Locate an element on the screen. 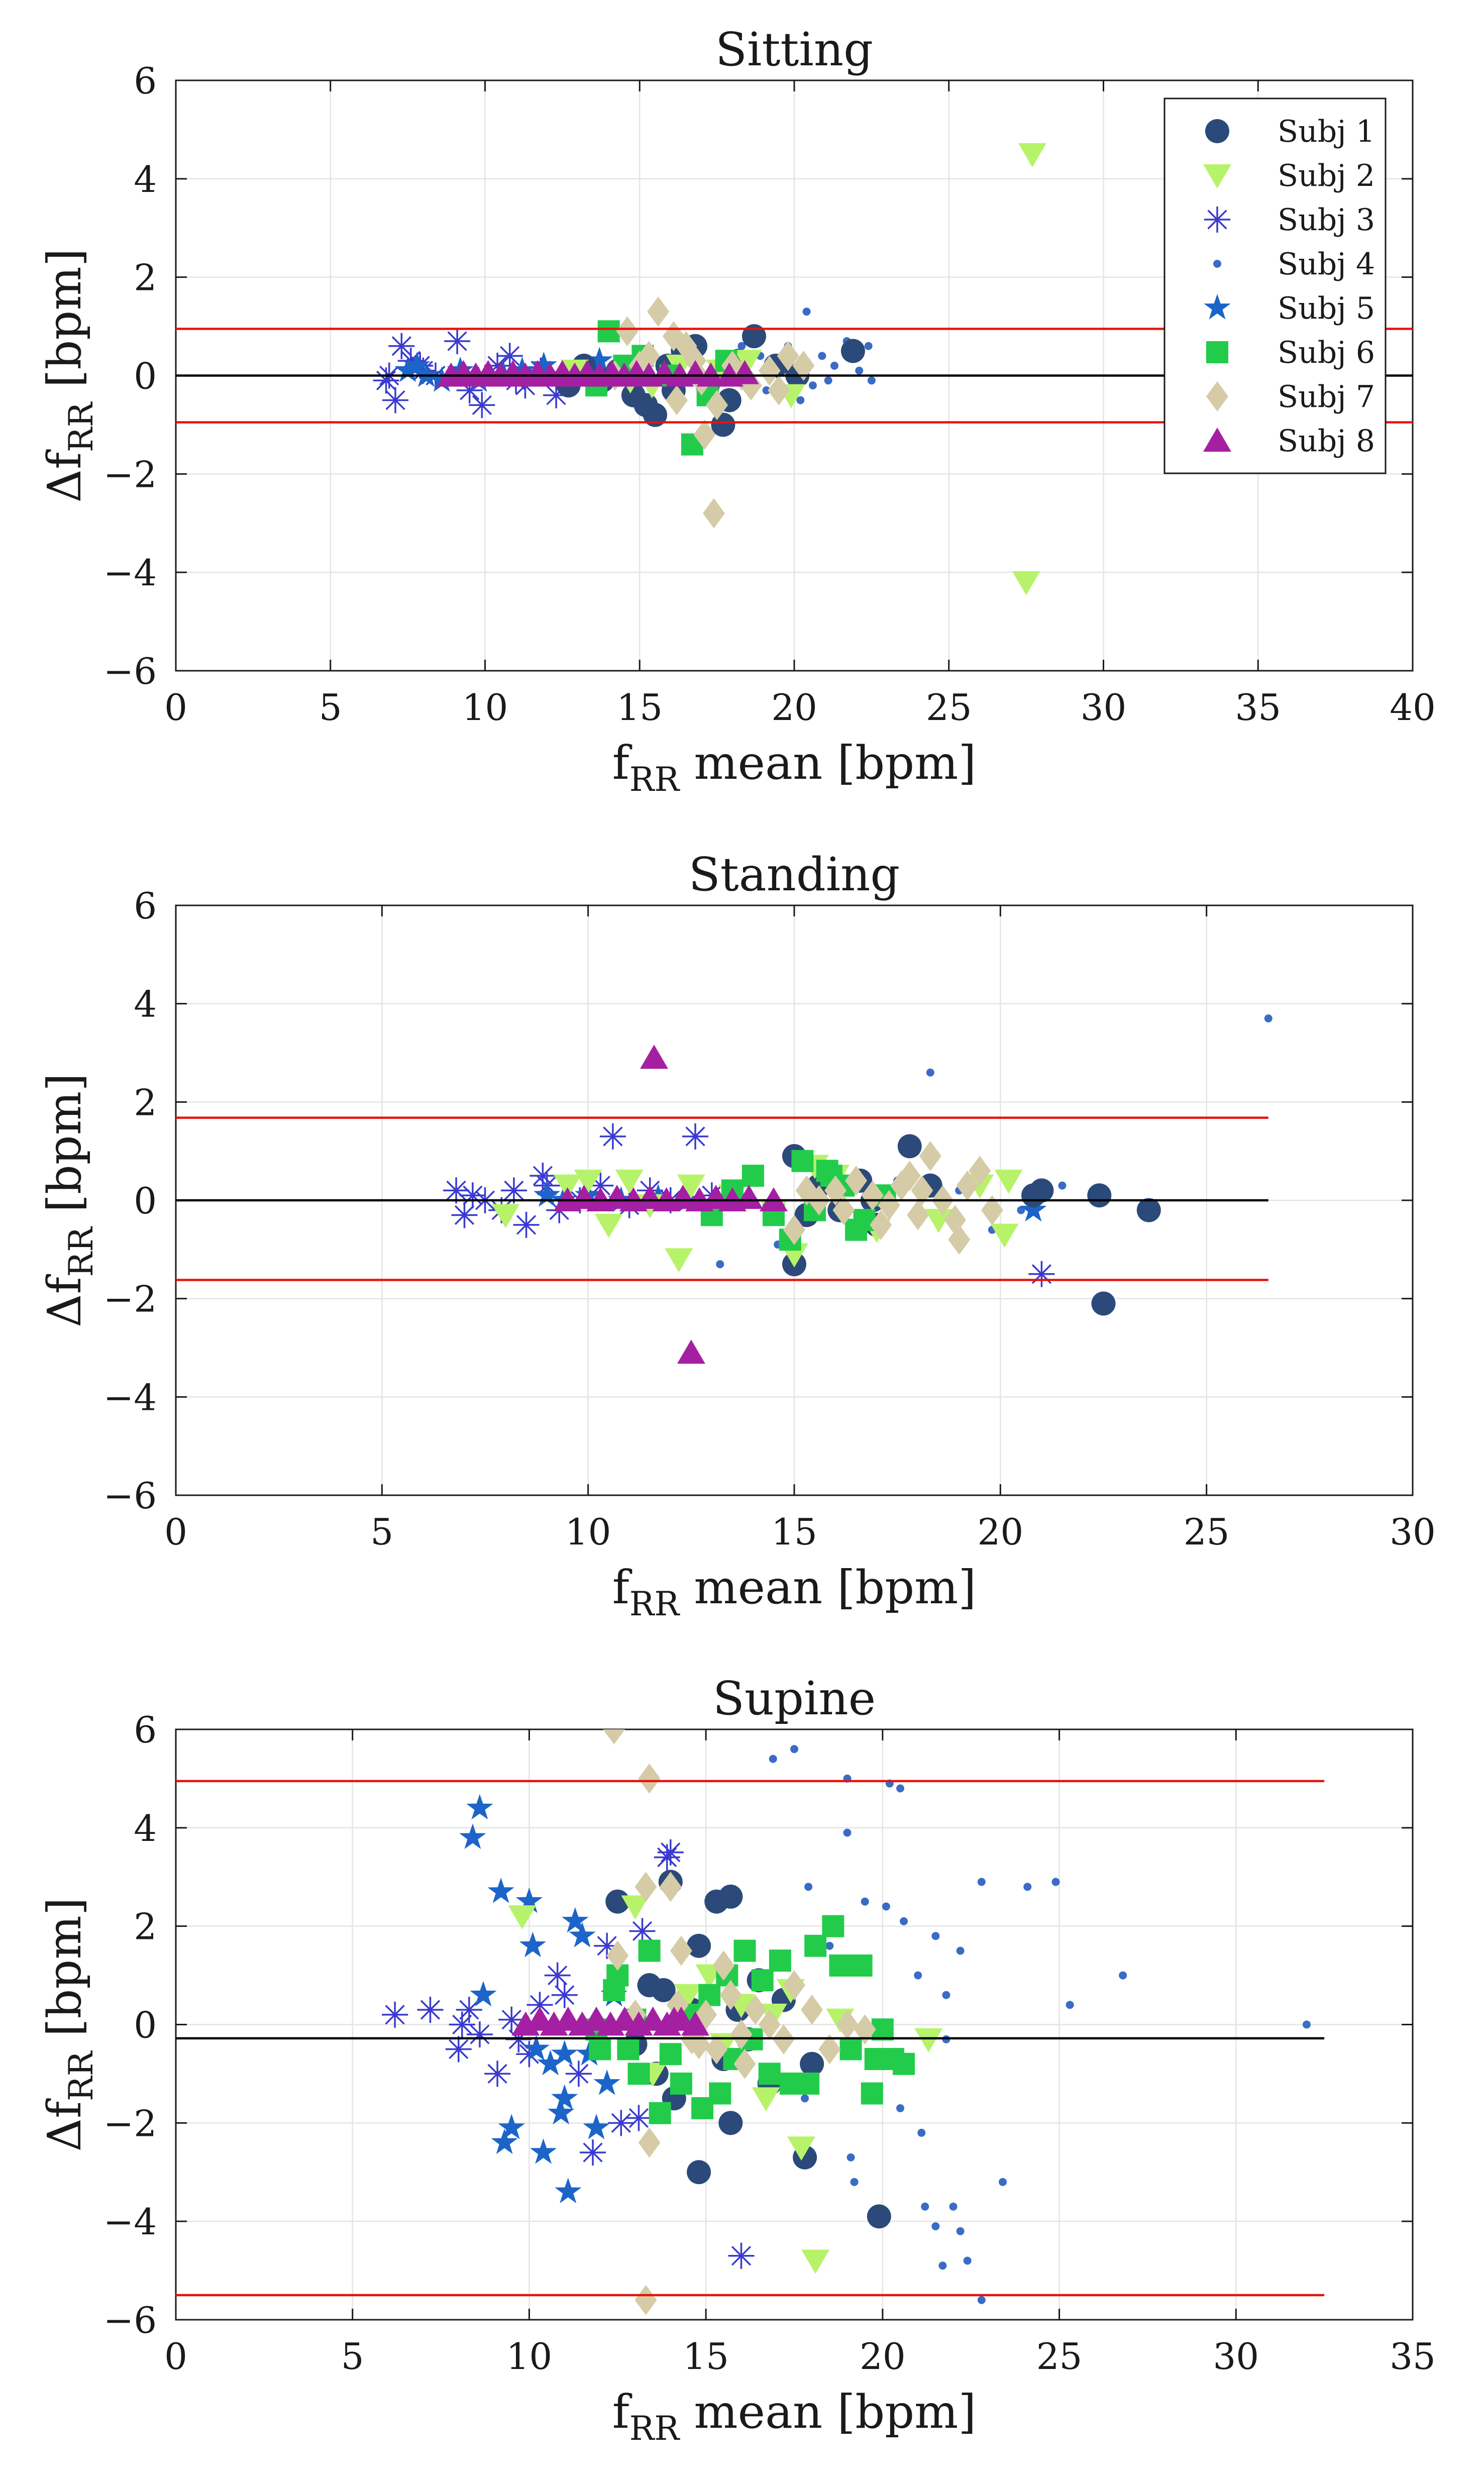  legend-marker is located at coordinates (1217, 352).